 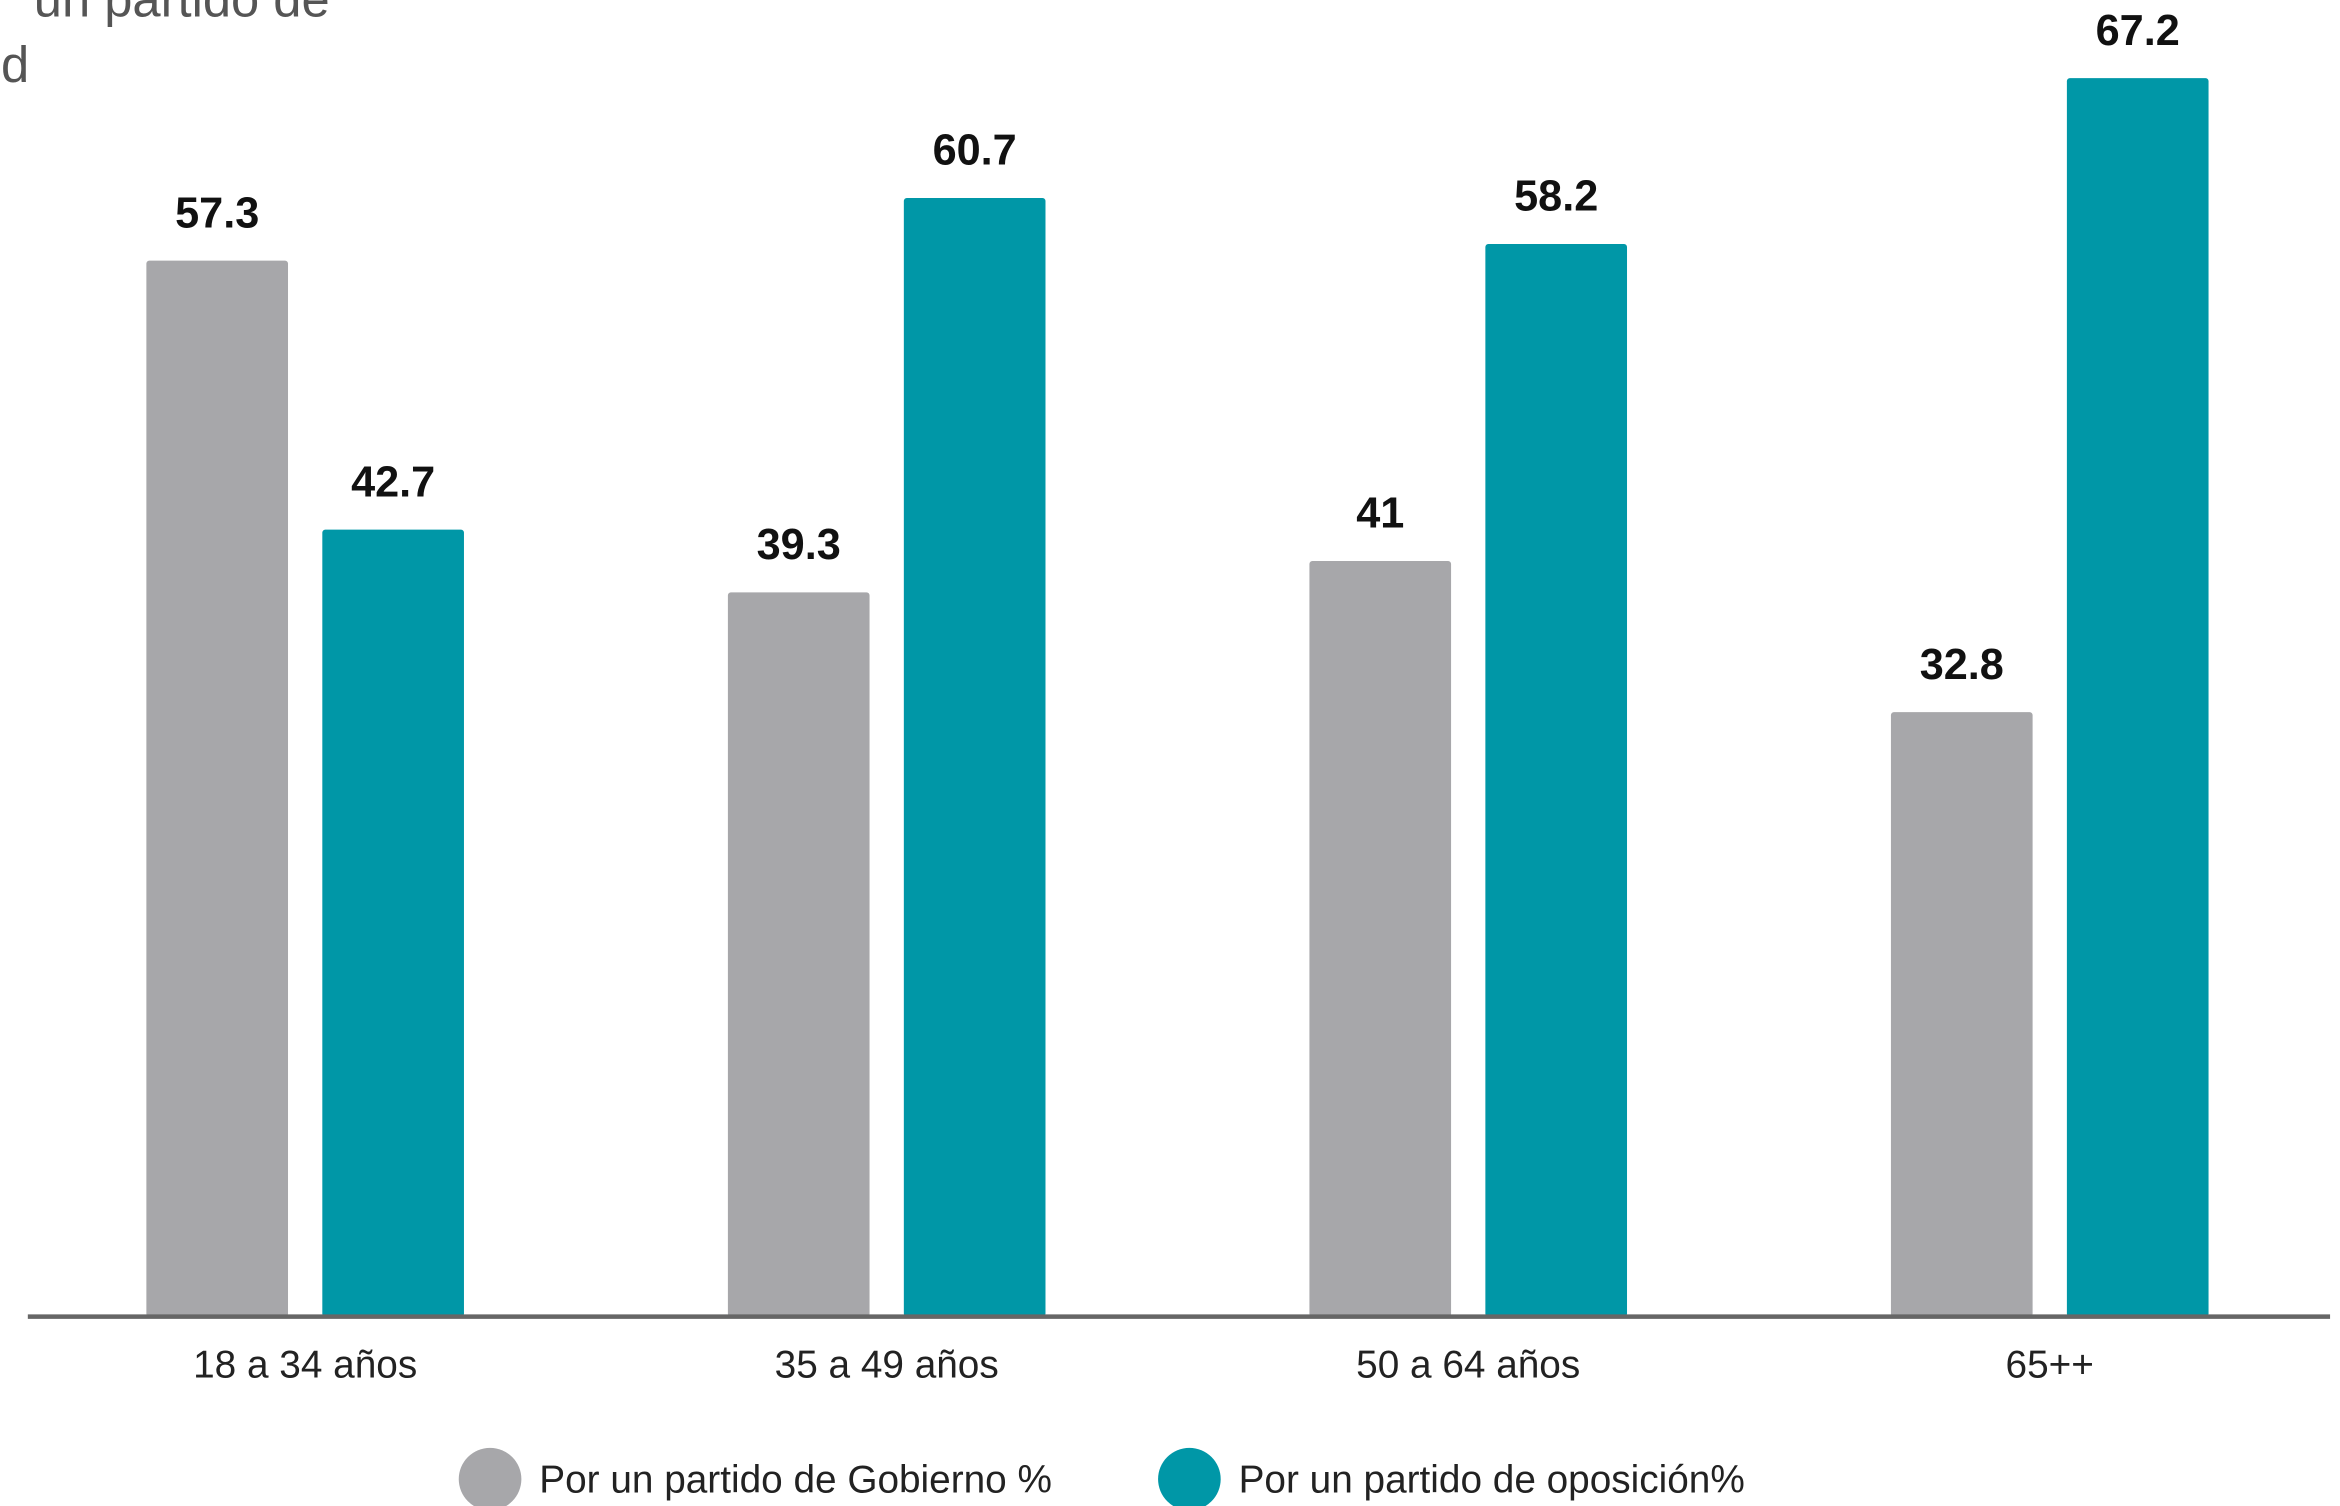 What do you see at coordinates (305, 1365) in the screenshot?
I see `x-tick-label: 18 a 34 años` at bounding box center [305, 1365].